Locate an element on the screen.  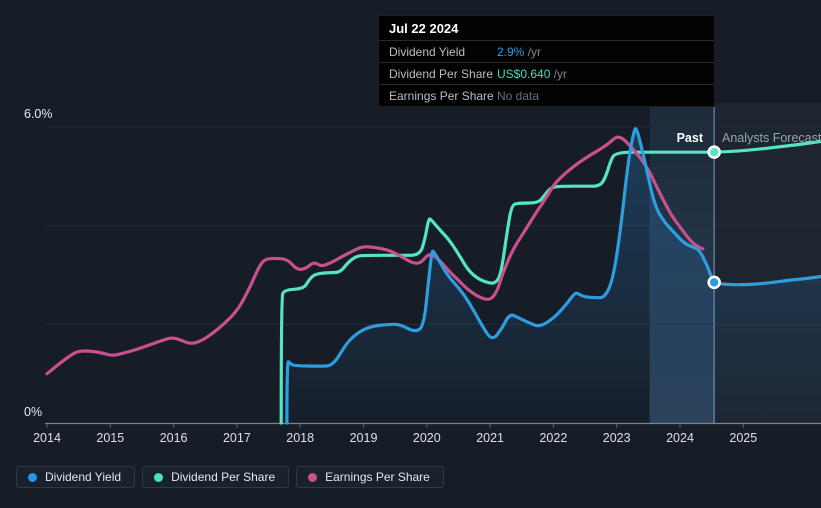
tooltip-label: Dividend Yield is located at coordinates (427, 51).